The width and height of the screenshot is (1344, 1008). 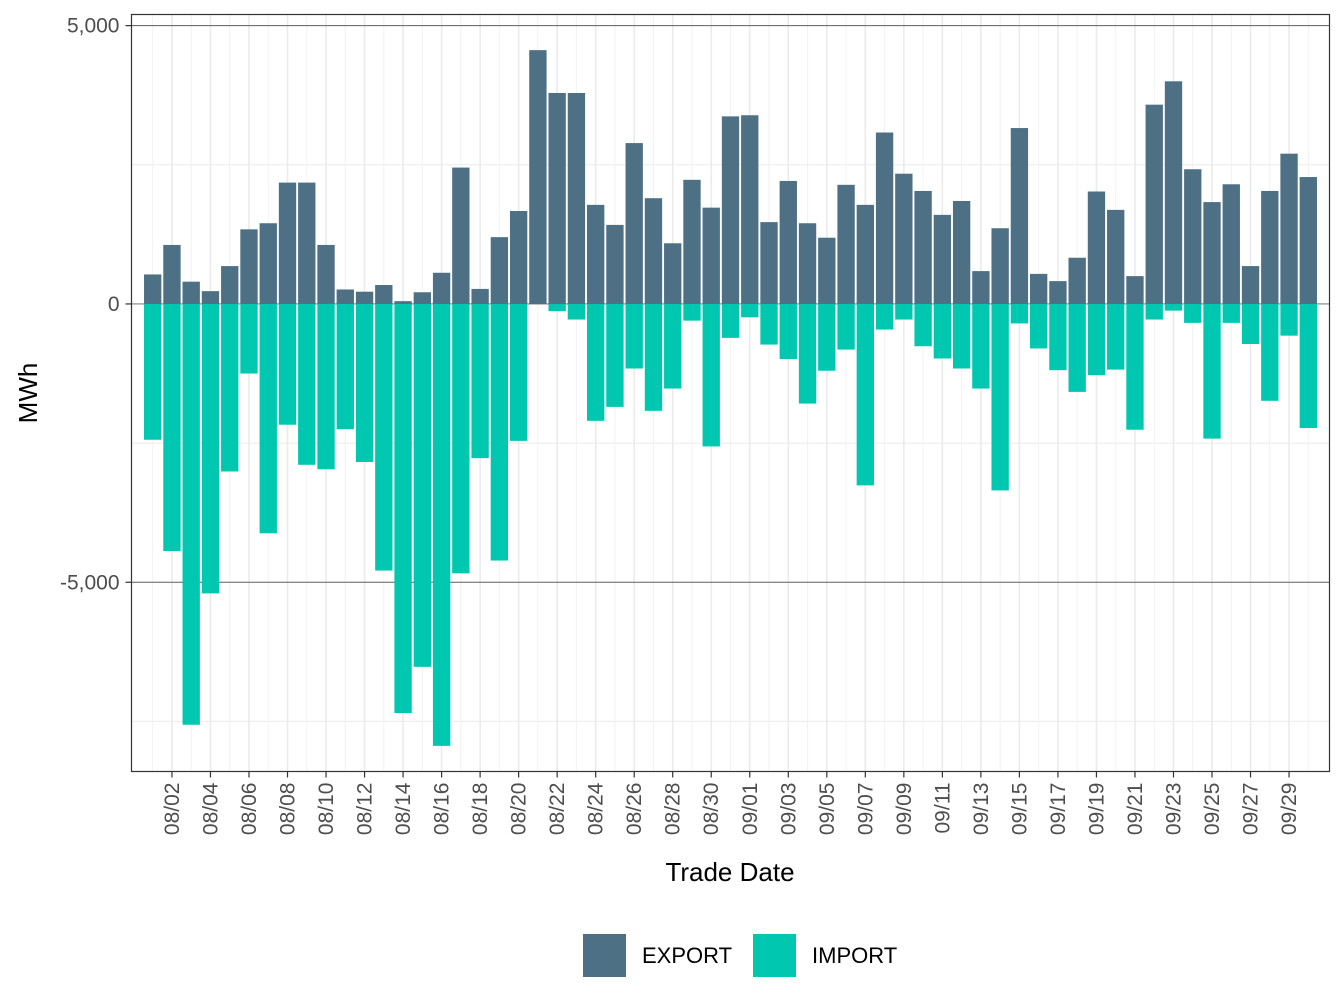 What do you see at coordinates (604, 955) in the screenshot?
I see `legend-swatch-export` at bounding box center [604, 955].